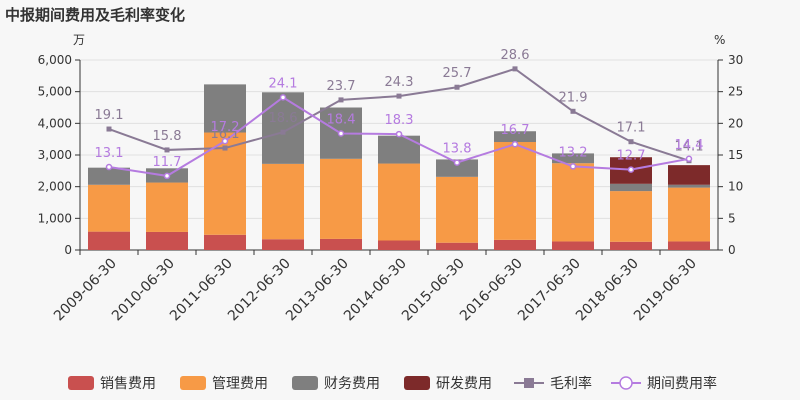 This screenshot has width=800, height=400. I want to click on y-right-tick-label: 30, so click(735, 60).